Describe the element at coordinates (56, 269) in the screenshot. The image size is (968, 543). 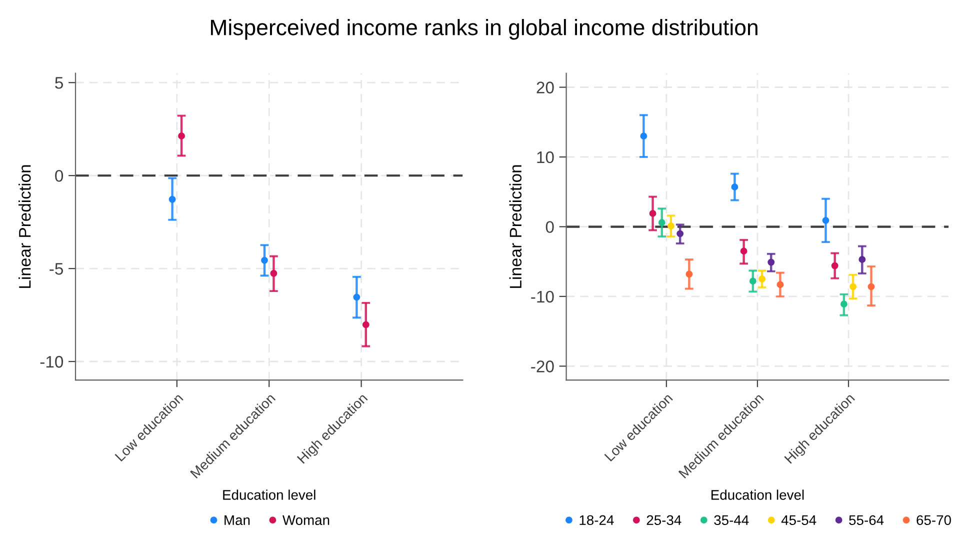
I see `y-tick-label: -5` at that location.